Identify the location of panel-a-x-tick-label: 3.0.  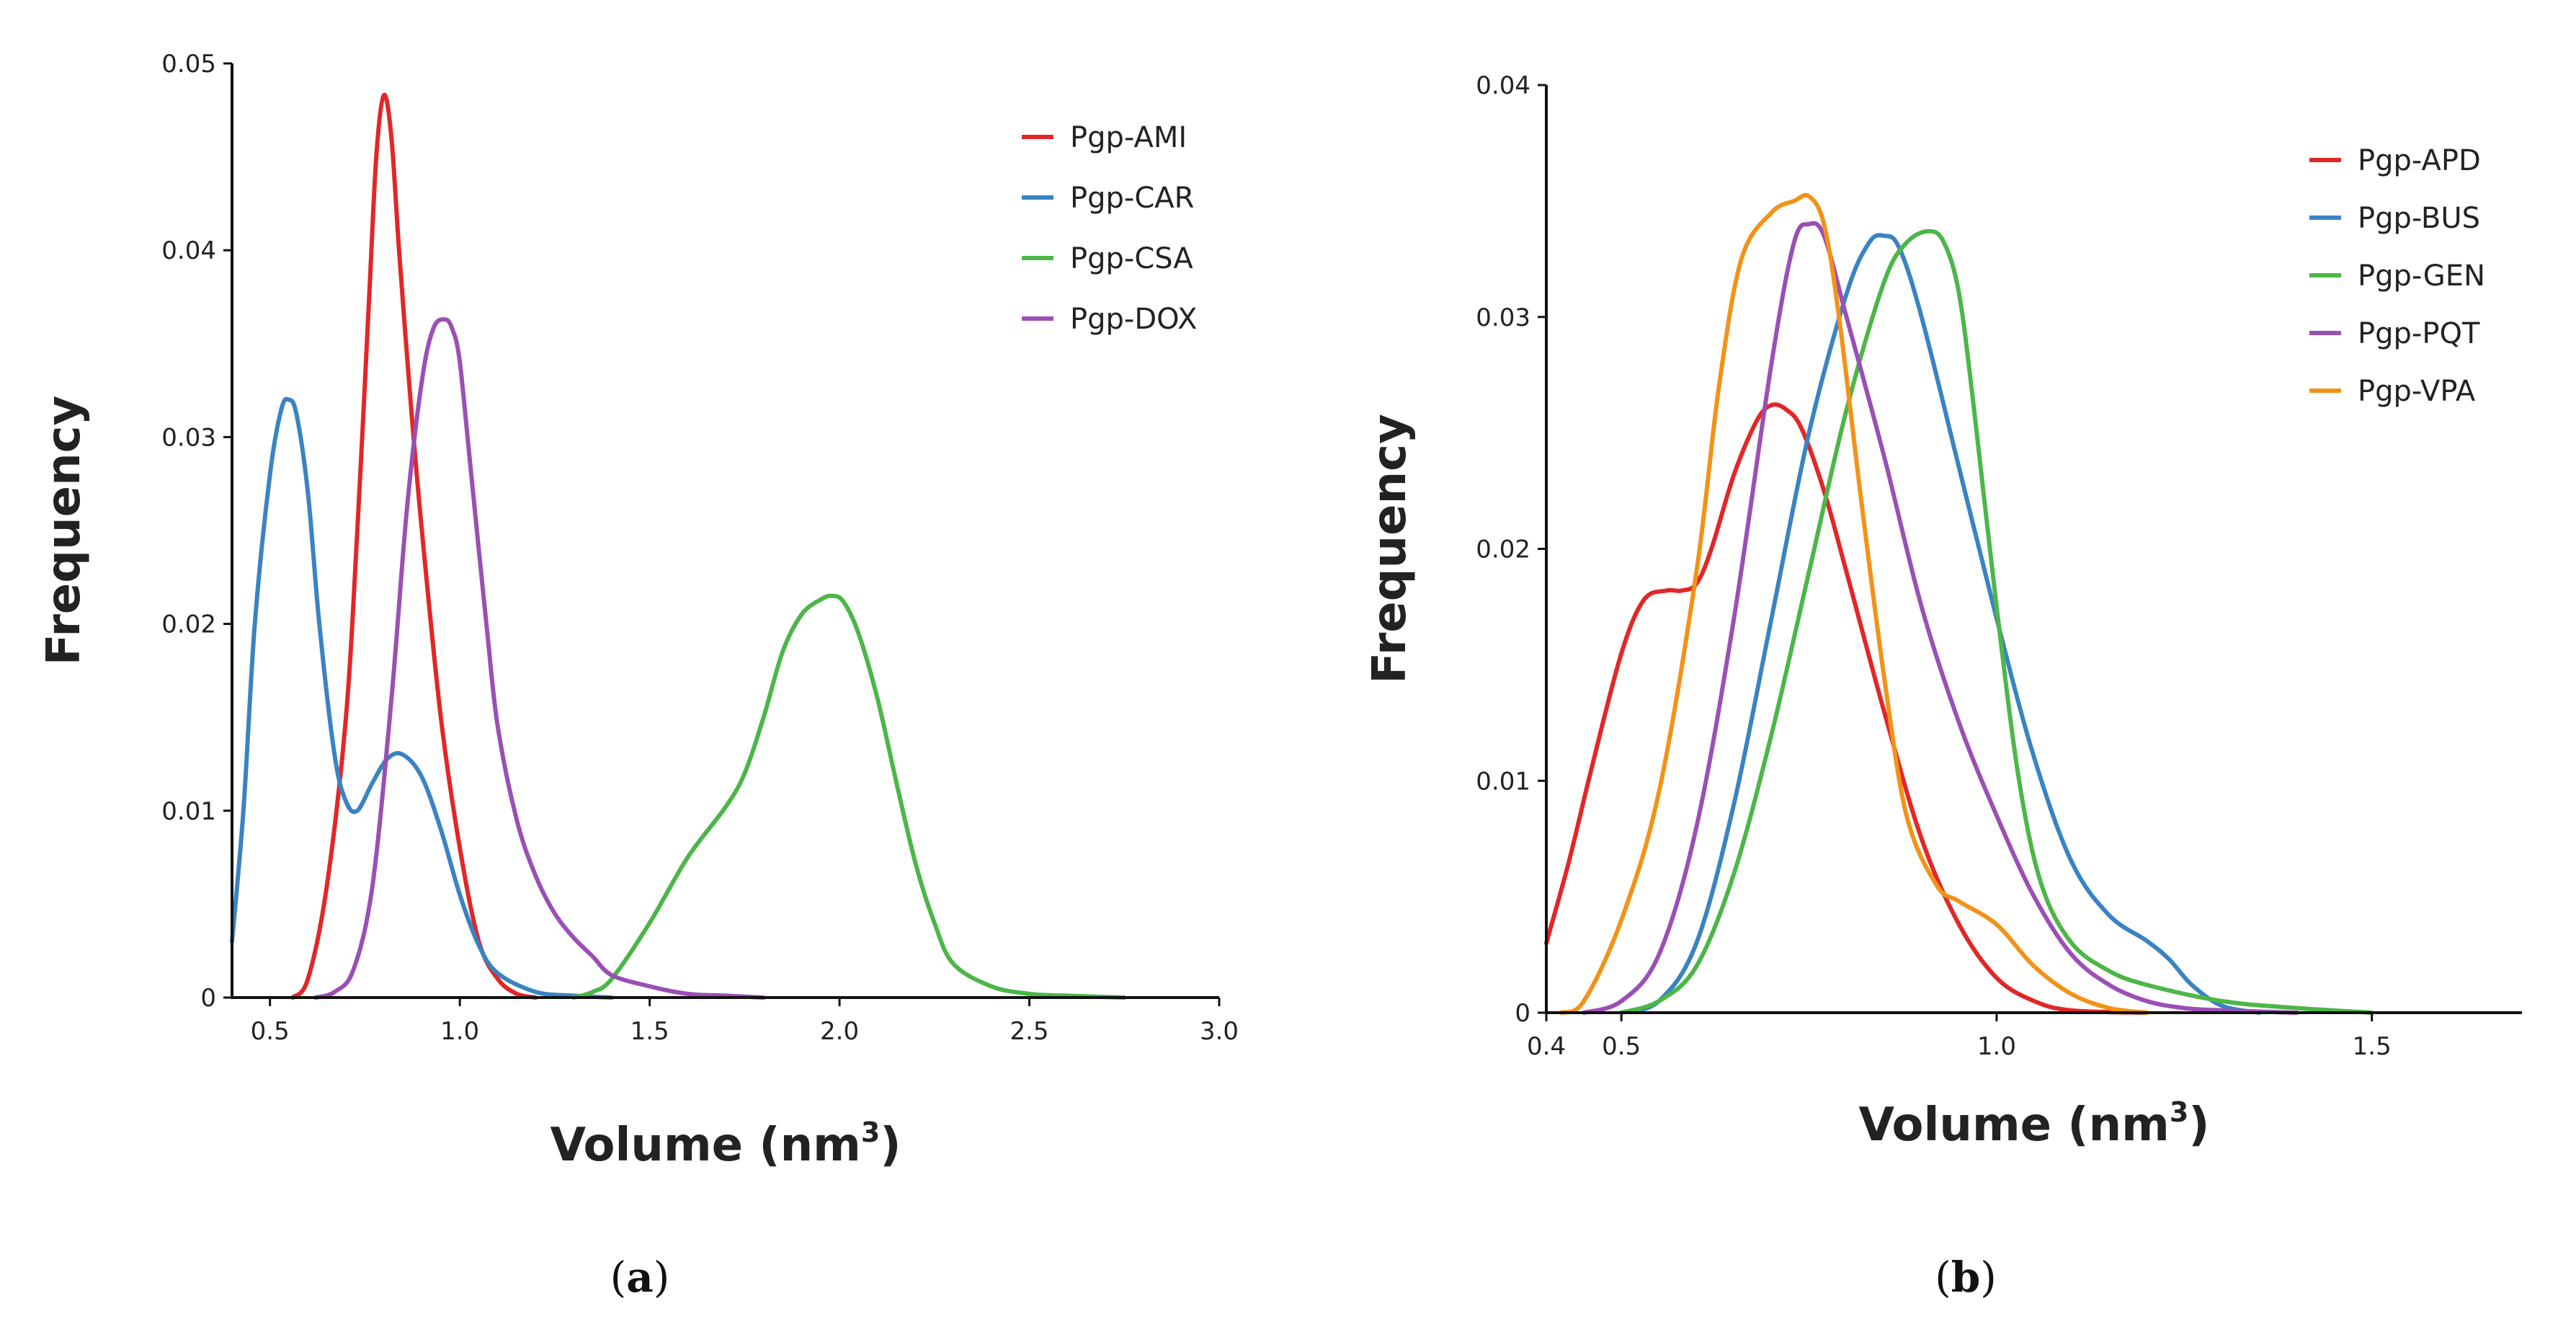
(1219, 1031).